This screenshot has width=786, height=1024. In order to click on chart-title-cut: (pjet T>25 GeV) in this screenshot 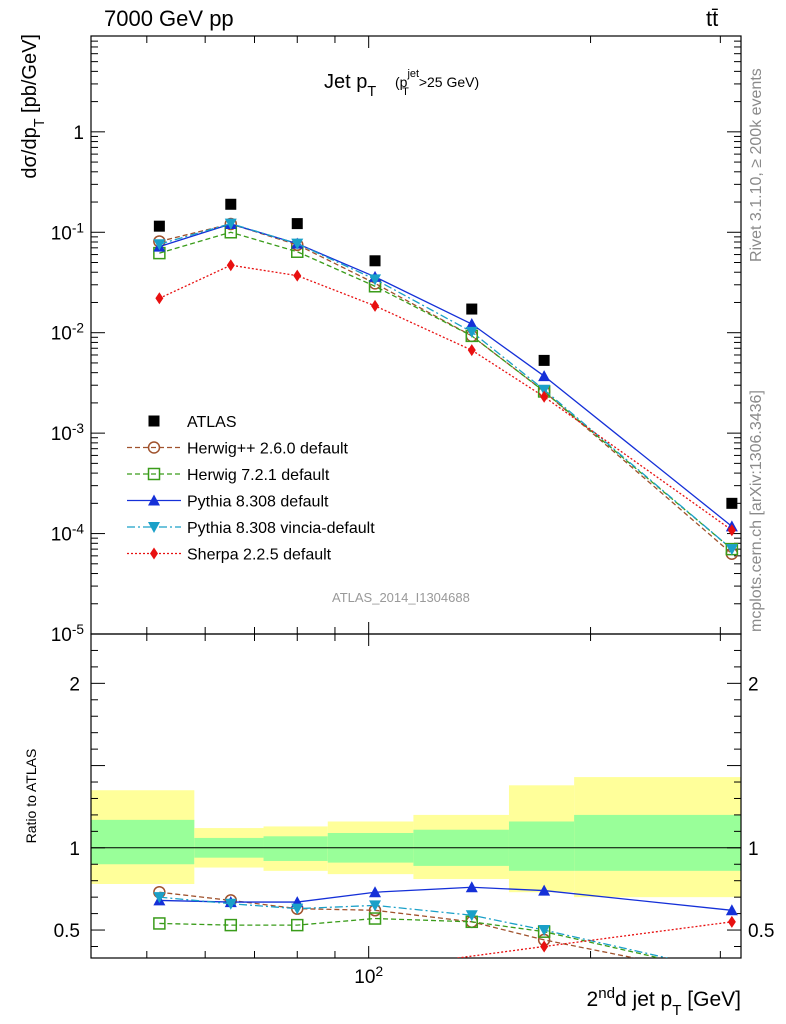, I will do `click(437, 83)`.